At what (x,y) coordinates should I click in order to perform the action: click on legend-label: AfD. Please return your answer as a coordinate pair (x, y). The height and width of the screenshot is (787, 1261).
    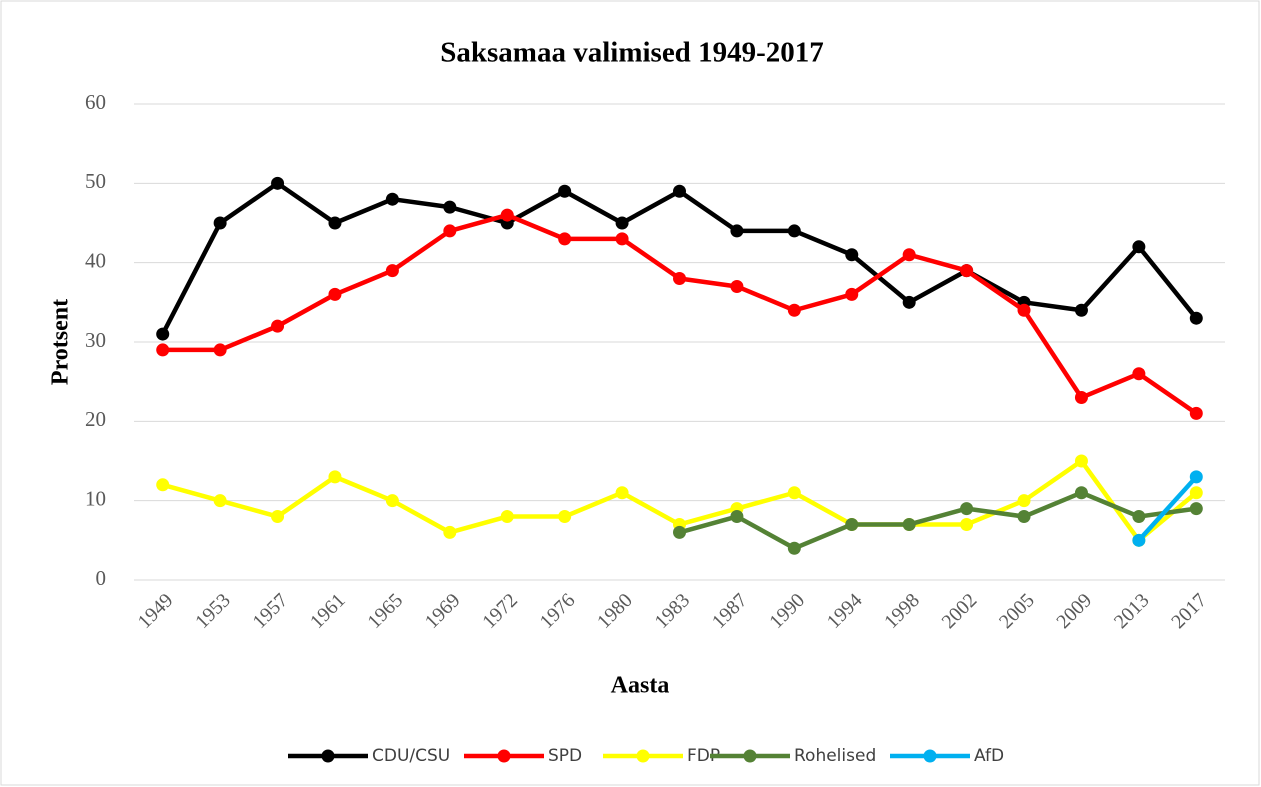
    Looking at the image, I should click on (989, 756).